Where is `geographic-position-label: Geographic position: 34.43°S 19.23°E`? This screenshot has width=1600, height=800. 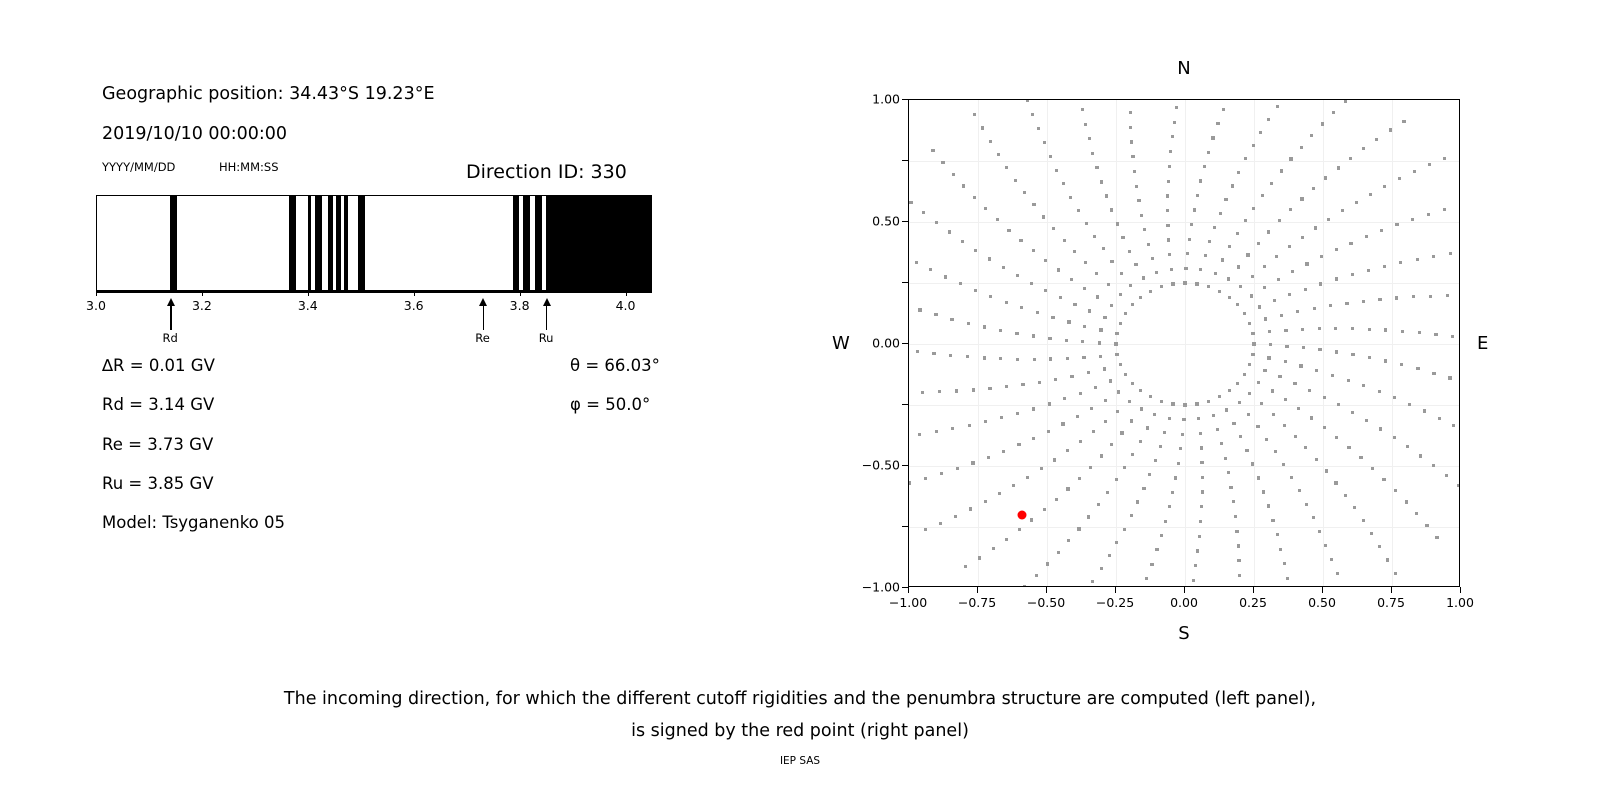
geographic-position-label: Geographic position: 34.43°S 19.23°E is located at coordinates (268, 94).